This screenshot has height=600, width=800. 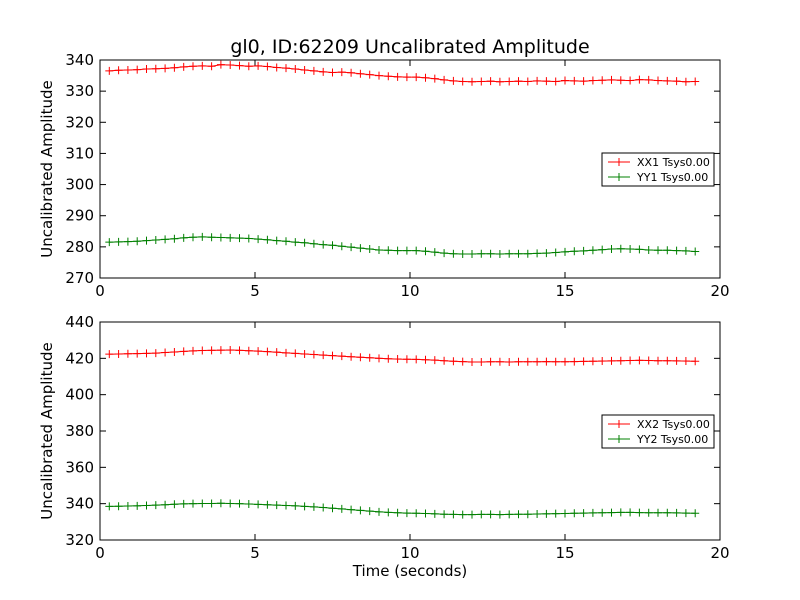 I want to click on y-tick-label: 280, so click(x=79, y=247).